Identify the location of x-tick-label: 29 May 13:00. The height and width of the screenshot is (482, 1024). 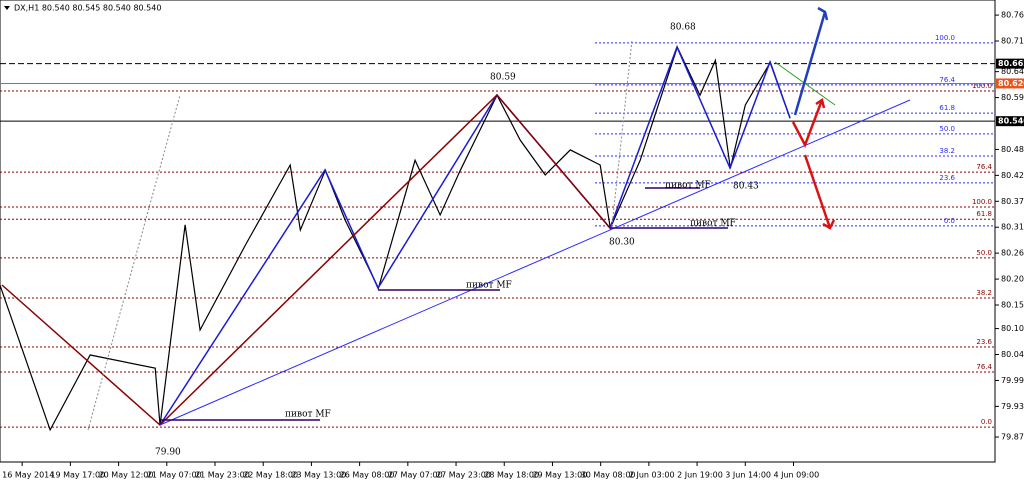
(559, 475).